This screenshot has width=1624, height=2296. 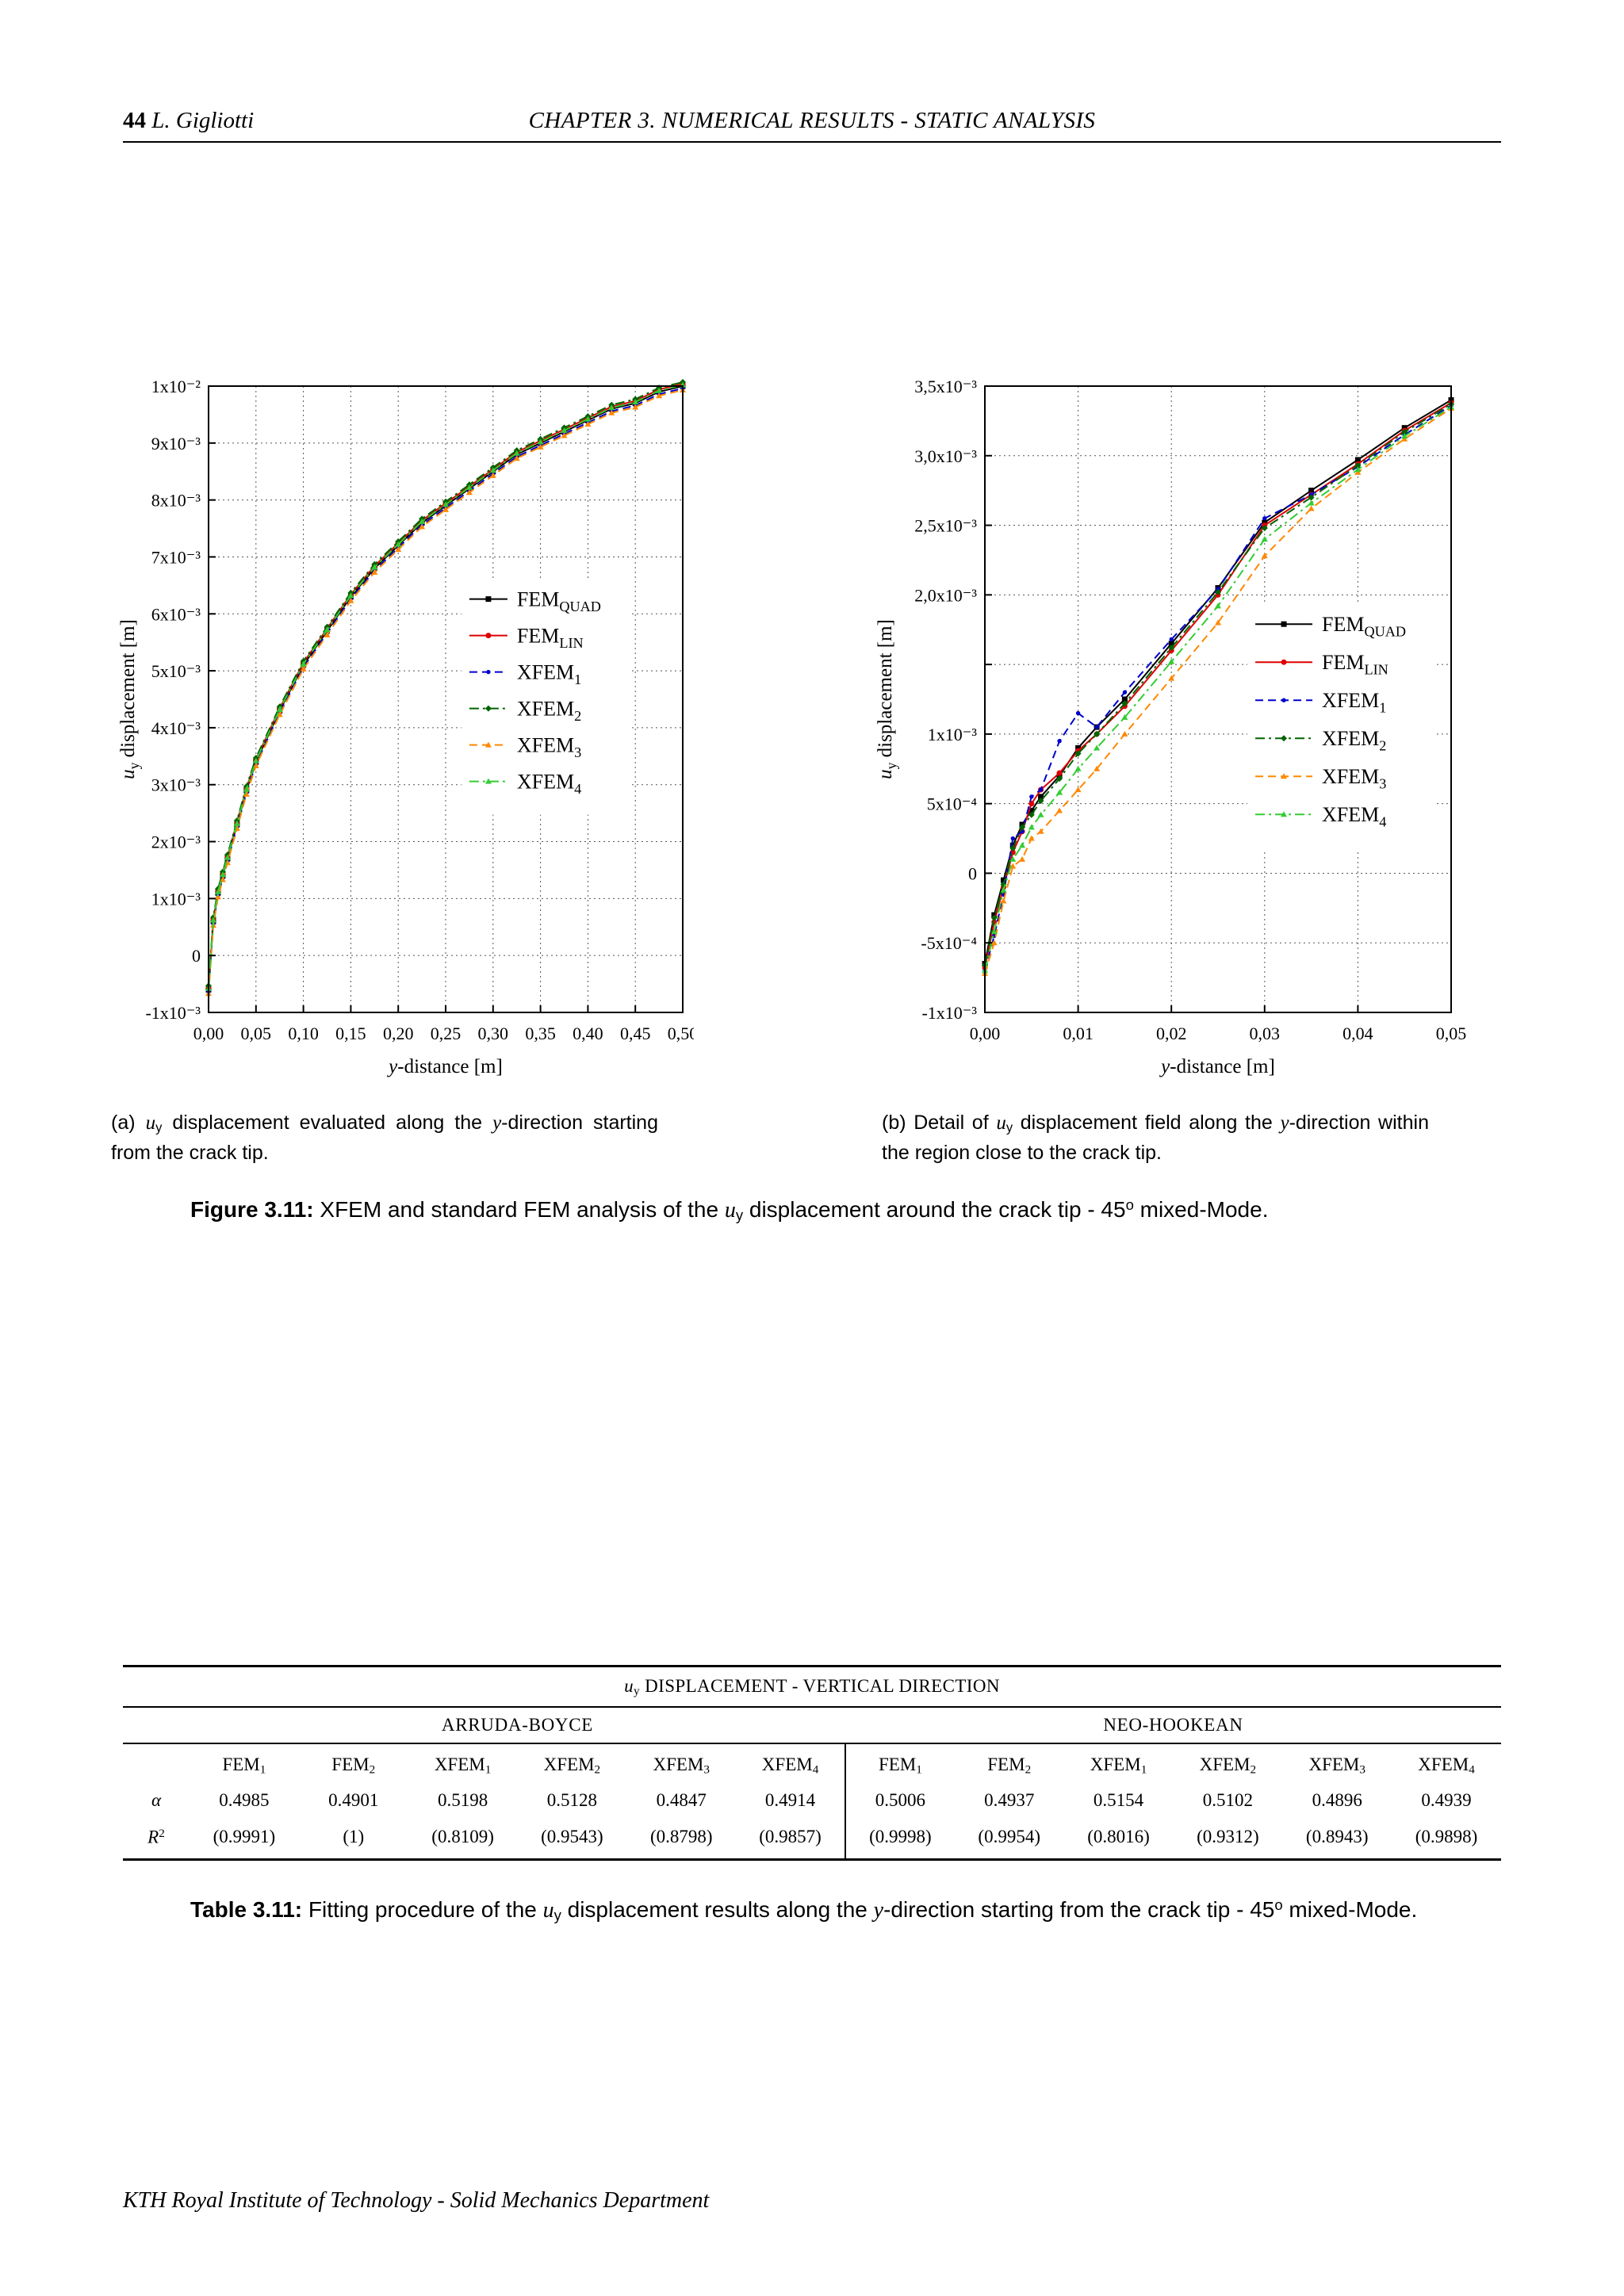 I want to click on table-cell: 0.4847, so click(x=681, y=1800).